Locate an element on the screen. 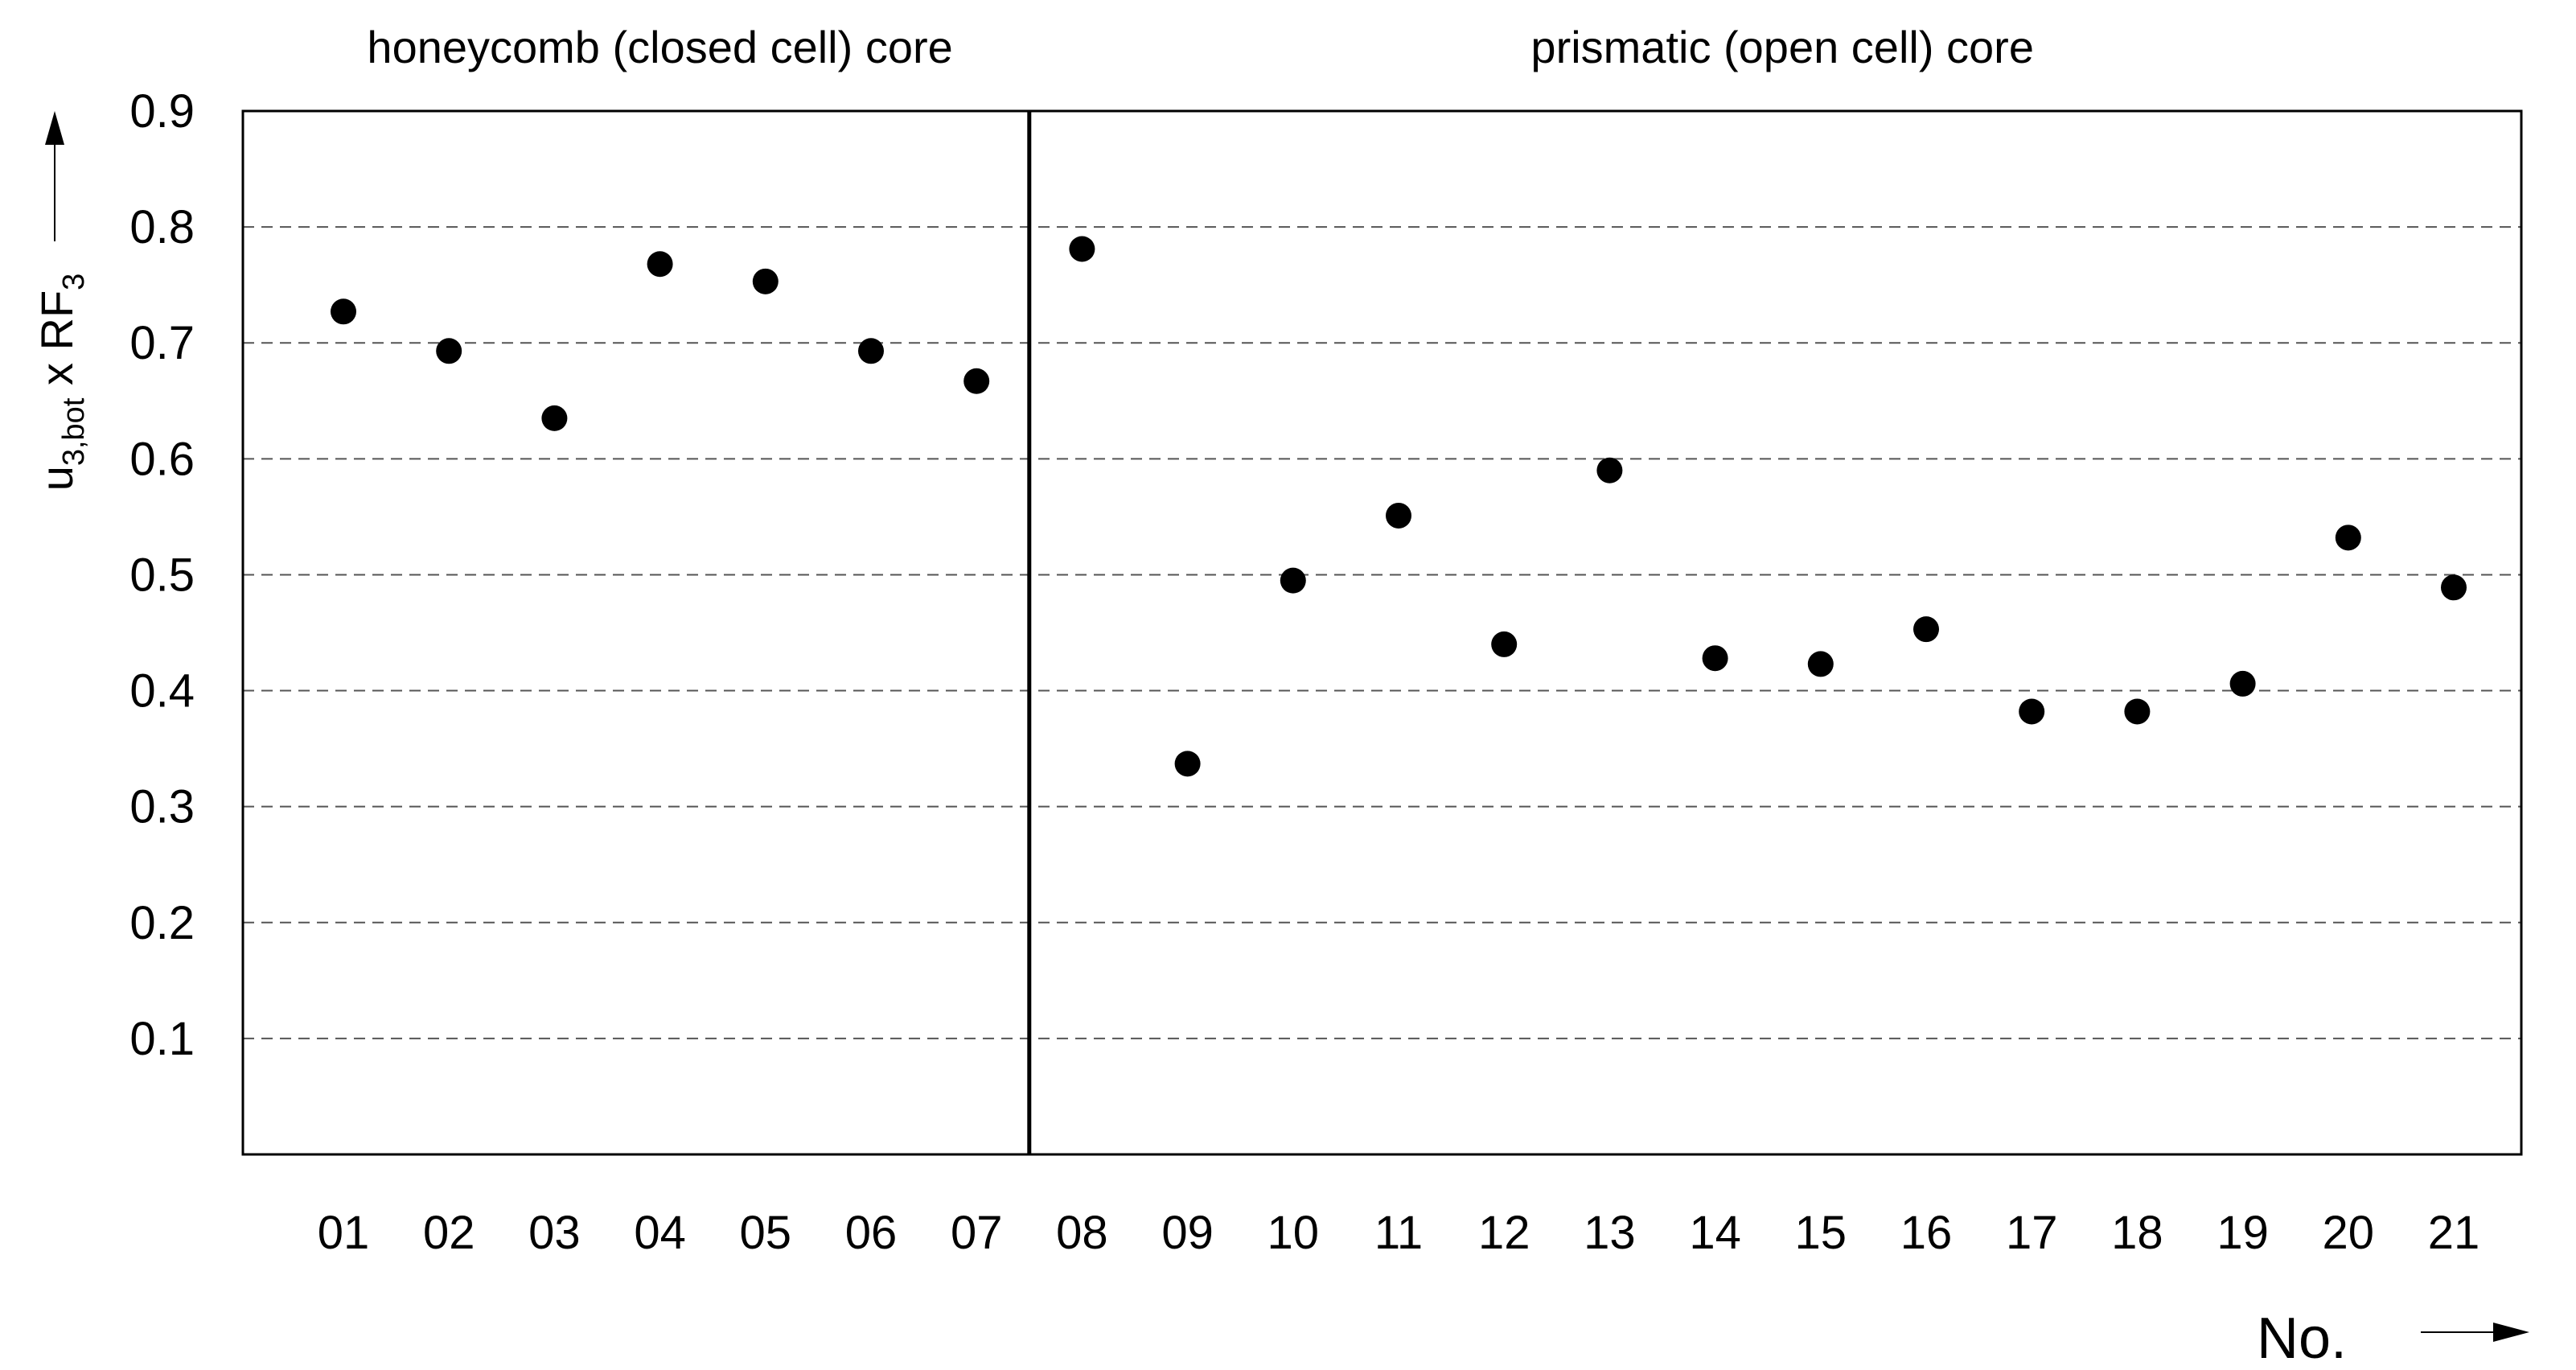 The height and width of the screenshot is (1370, 2576). x-tick-label: 18 is located at coordinates (2137, 1233).